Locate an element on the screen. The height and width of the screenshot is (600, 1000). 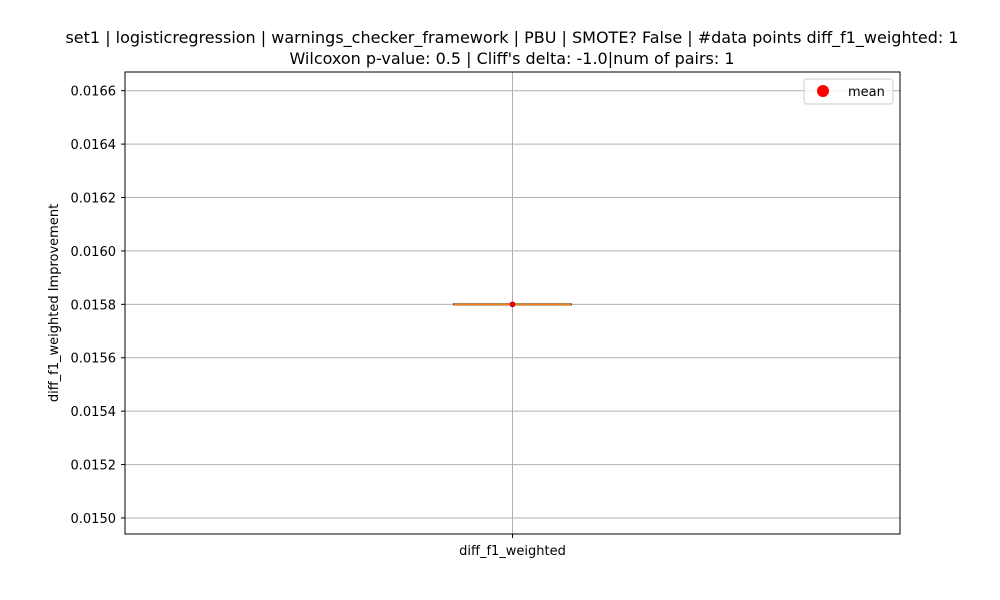
y-tick-label: 0.0150 is located at coordinates (94, 519).